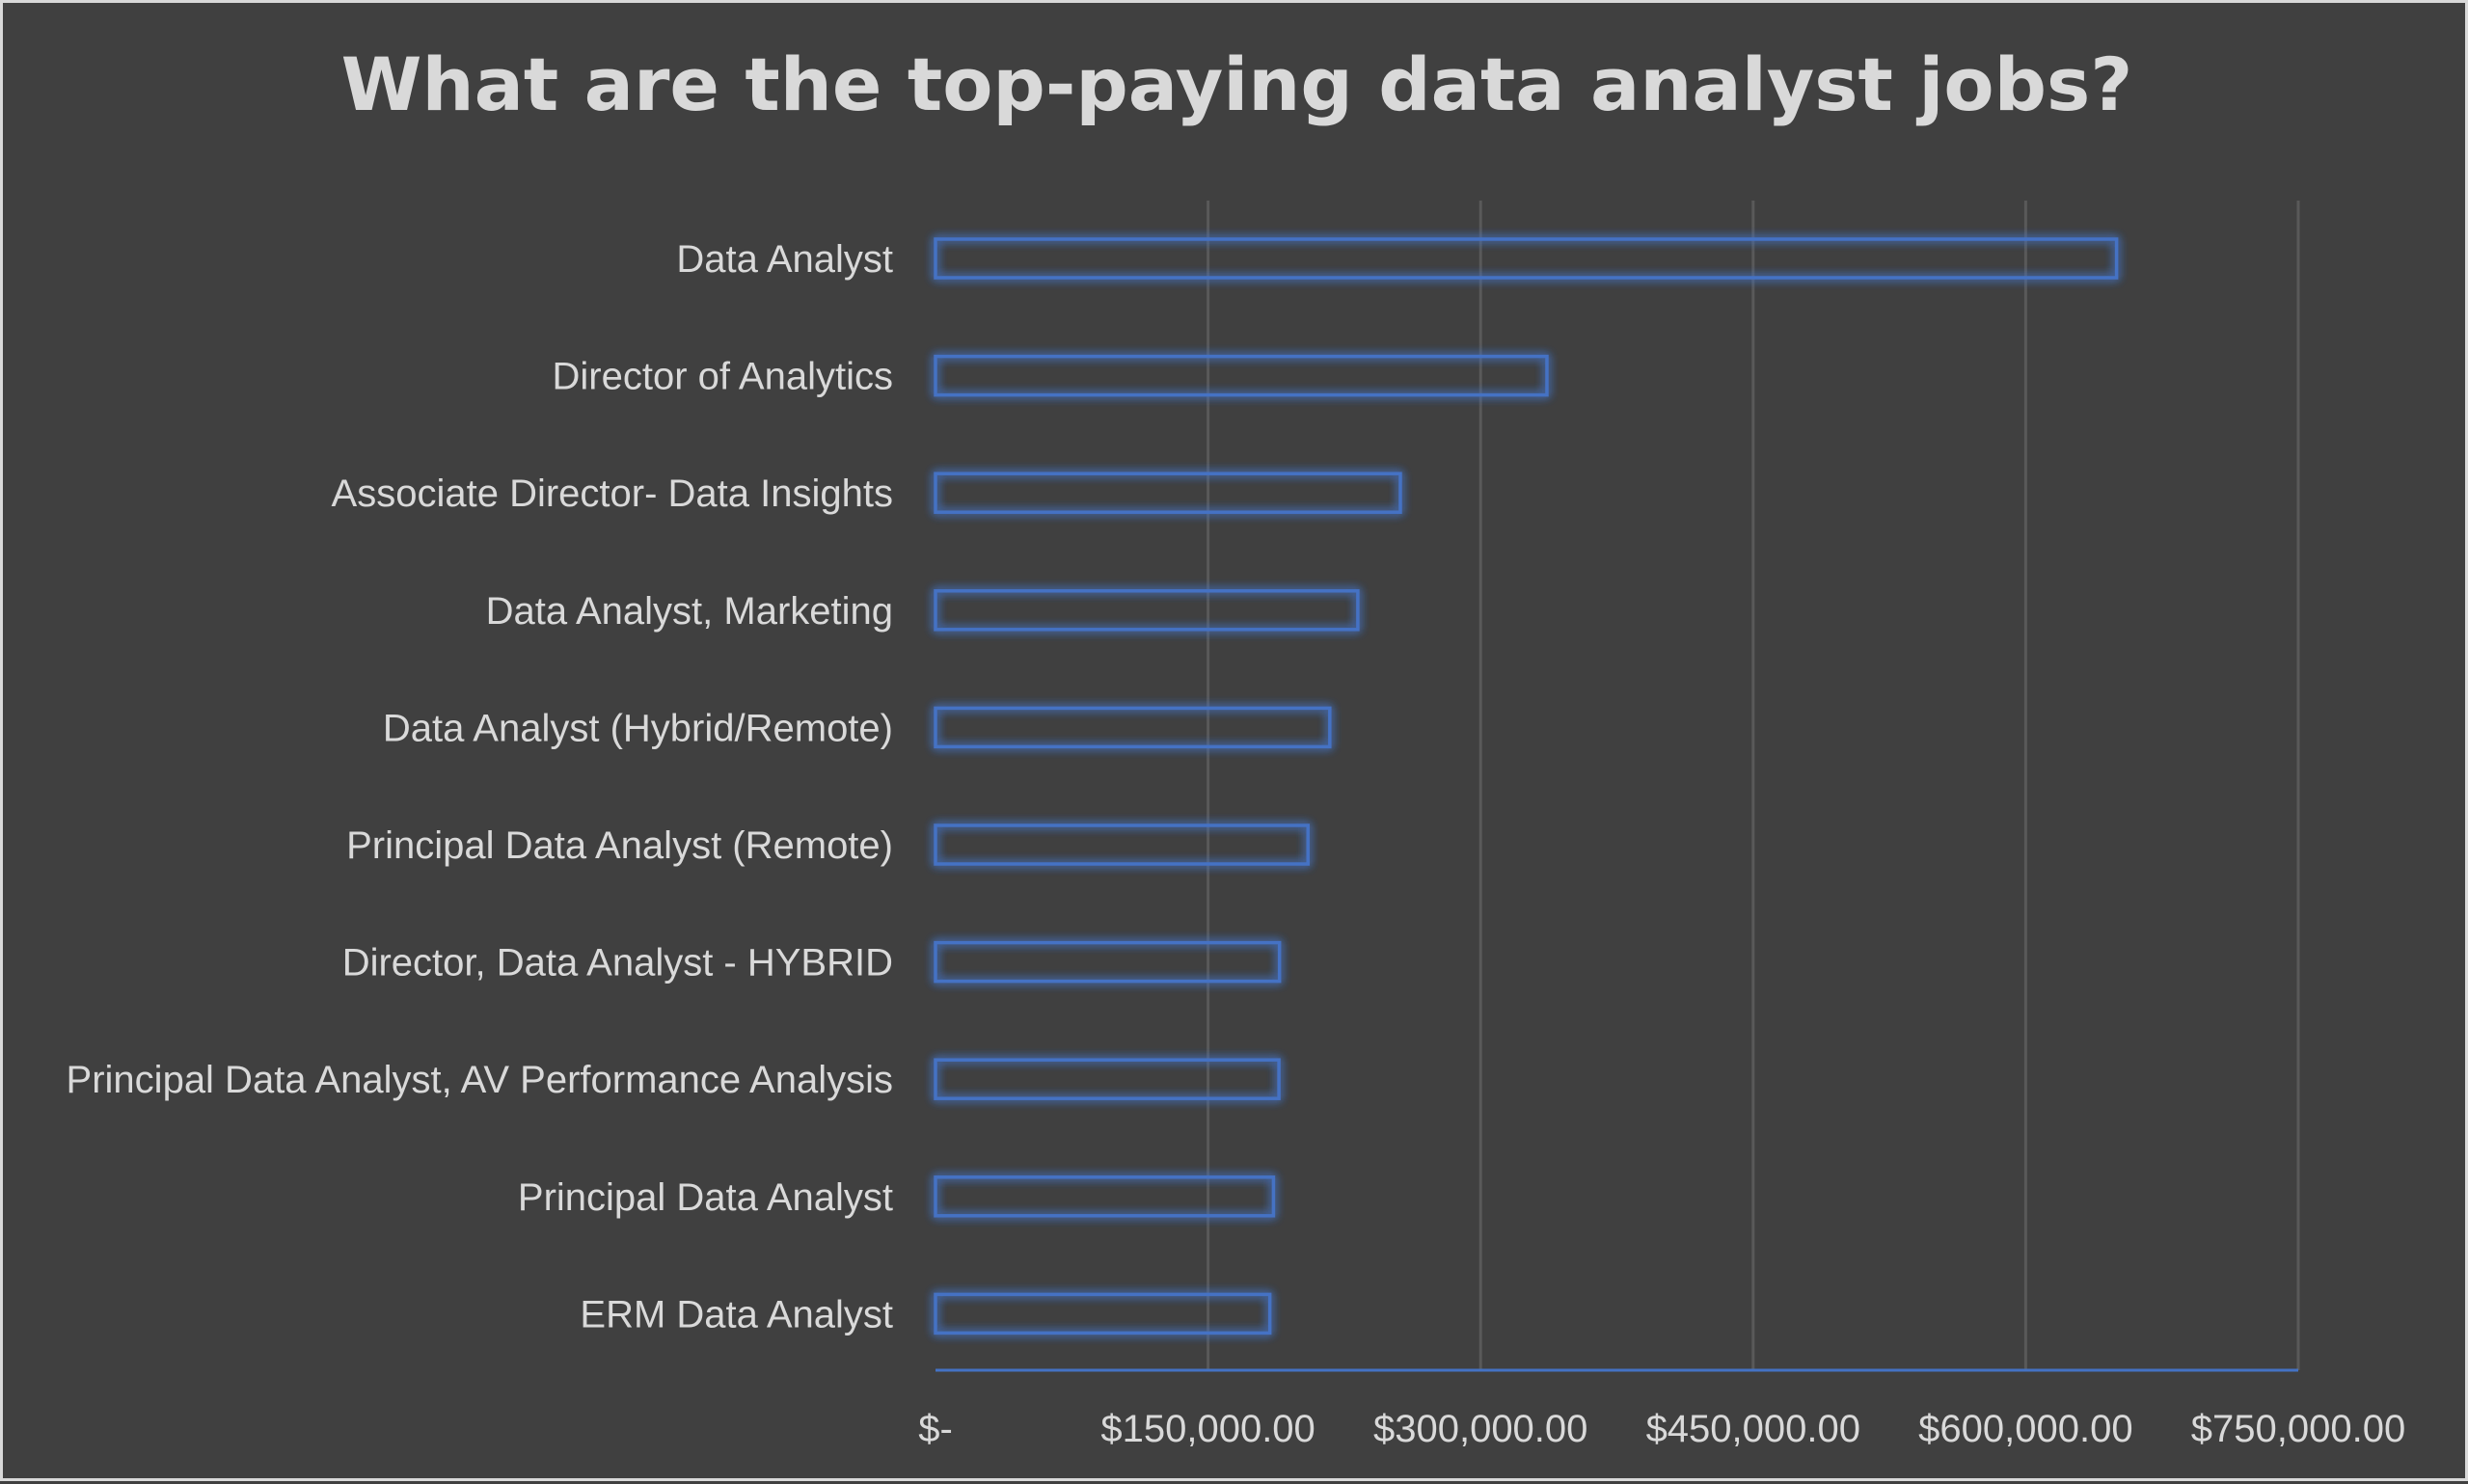 This screenshot has width=2468, height=1484. What do you see at coordinates (638, 728) in the screenshot?
I see `category-label: Data Analyst (Hybrid/Remote)` at bounding box center [638, 728].